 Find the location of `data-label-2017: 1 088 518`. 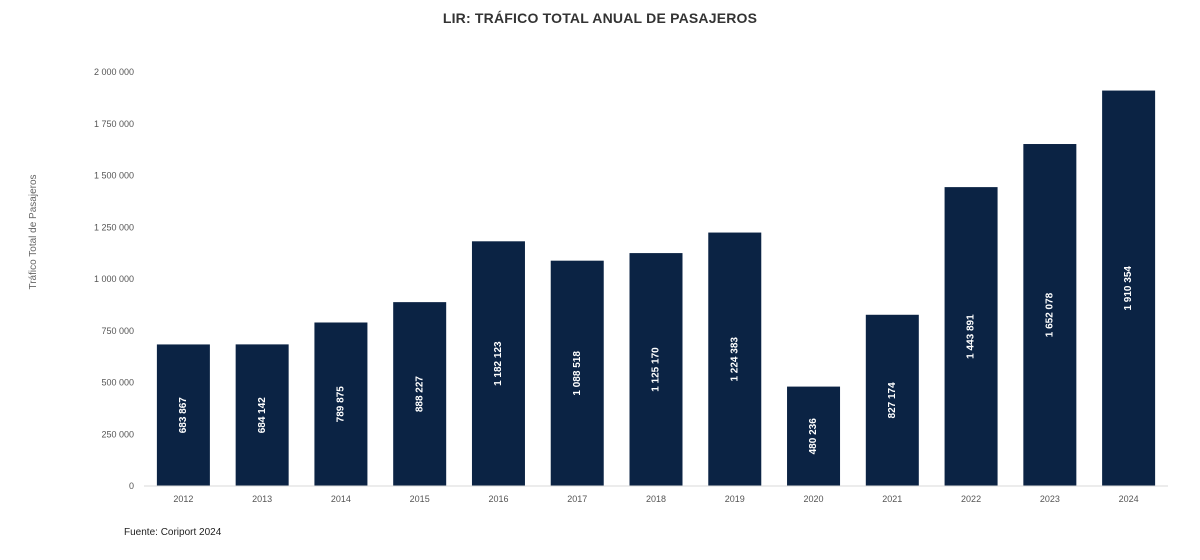

data-label-2017: 1 088 518 is located at coordinates (577, 373).